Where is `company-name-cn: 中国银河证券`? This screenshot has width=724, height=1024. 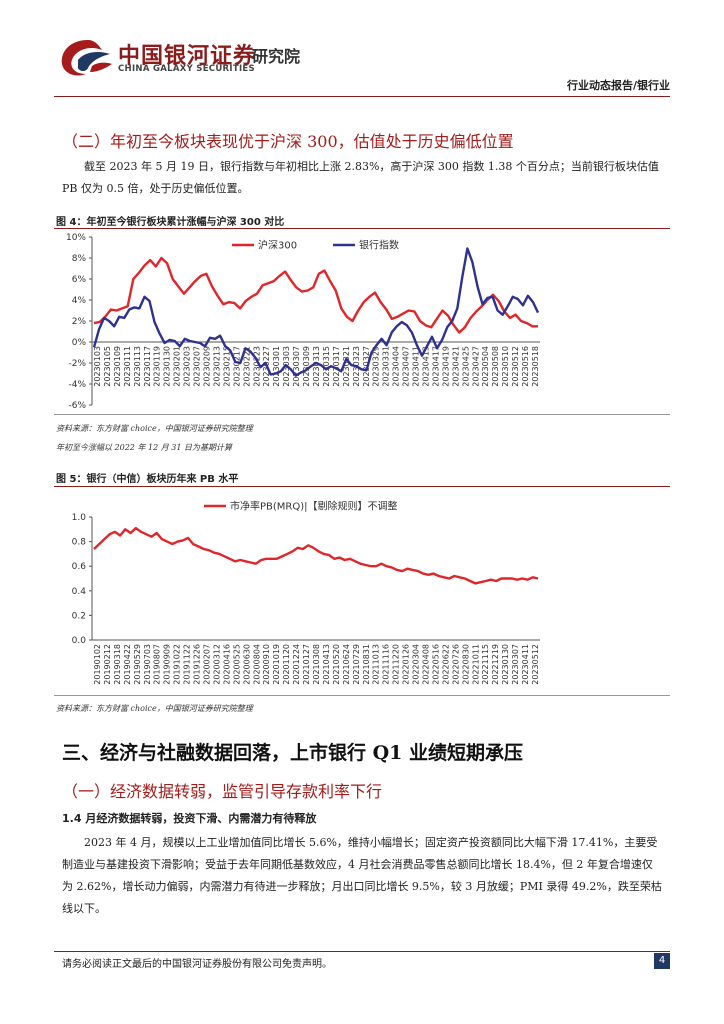 company-name-cn: 中国银河证券 is located at coordinates (187, 56).